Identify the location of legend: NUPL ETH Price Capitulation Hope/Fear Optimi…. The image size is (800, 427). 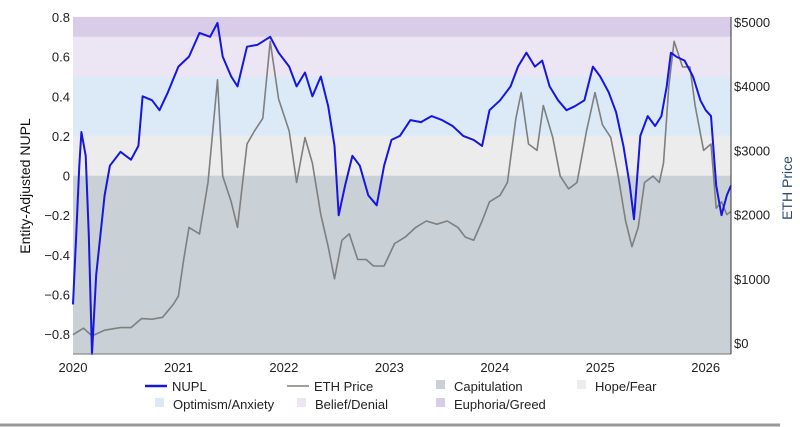
(401, 395).